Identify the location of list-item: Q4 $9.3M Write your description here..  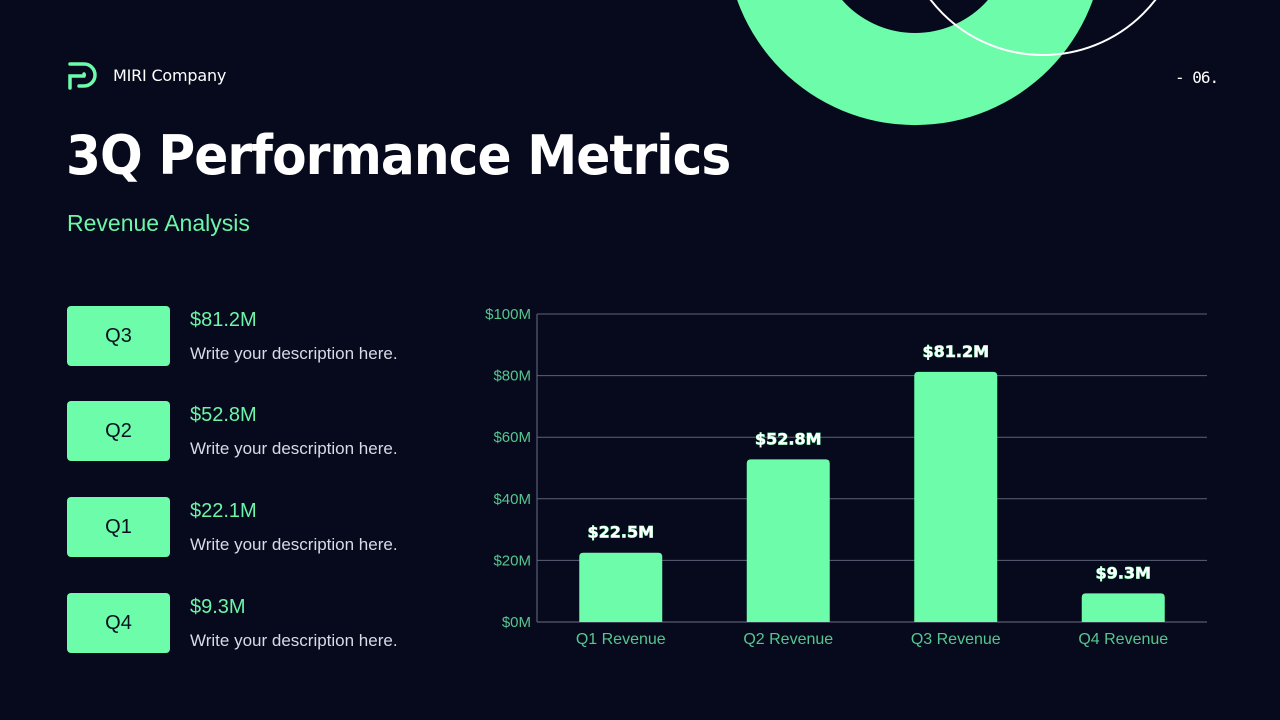
(247, 623).